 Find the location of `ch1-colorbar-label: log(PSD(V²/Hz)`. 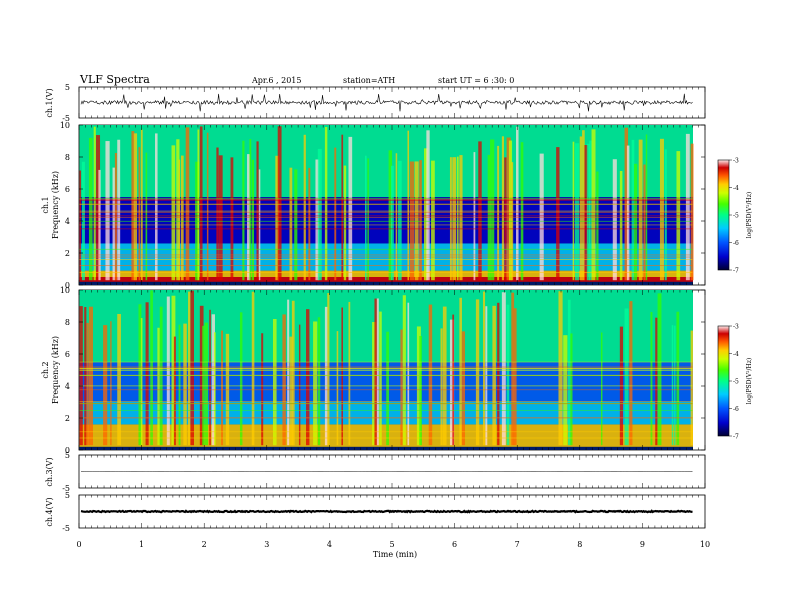

ch1-colorbar-label: log(PSD(V²/Hz) is located at coordinates (749, 215).